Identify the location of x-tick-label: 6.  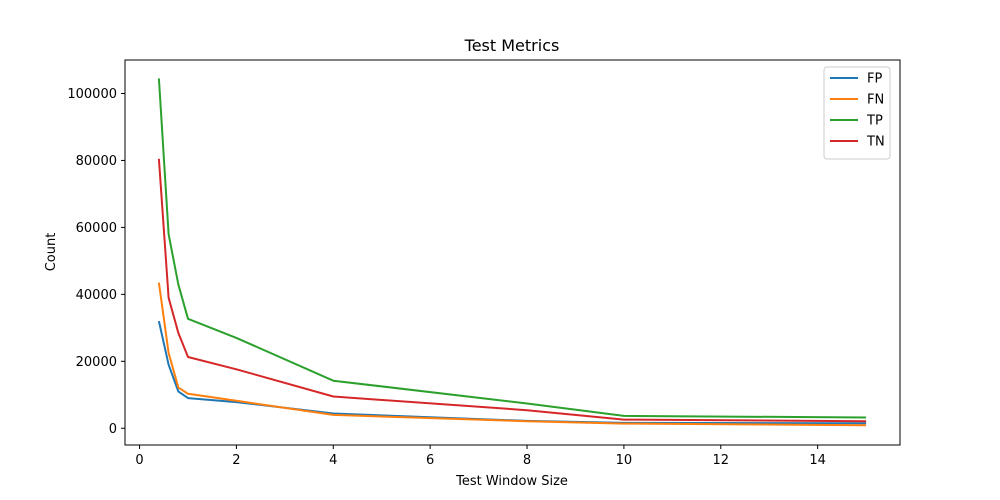
(430, 460).